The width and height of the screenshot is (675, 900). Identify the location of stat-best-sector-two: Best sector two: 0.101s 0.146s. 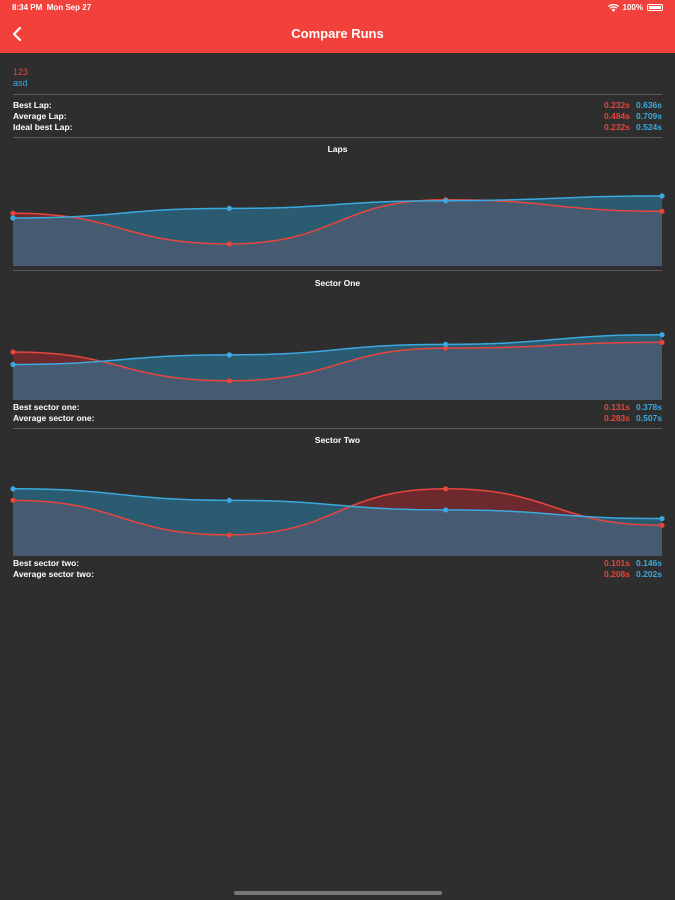
(337, 563).